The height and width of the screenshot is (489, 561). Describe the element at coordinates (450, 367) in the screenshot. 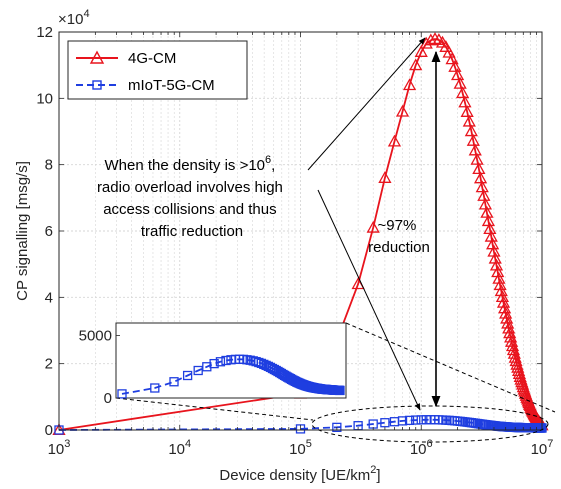

I see `zoom-connector-right` at that location.